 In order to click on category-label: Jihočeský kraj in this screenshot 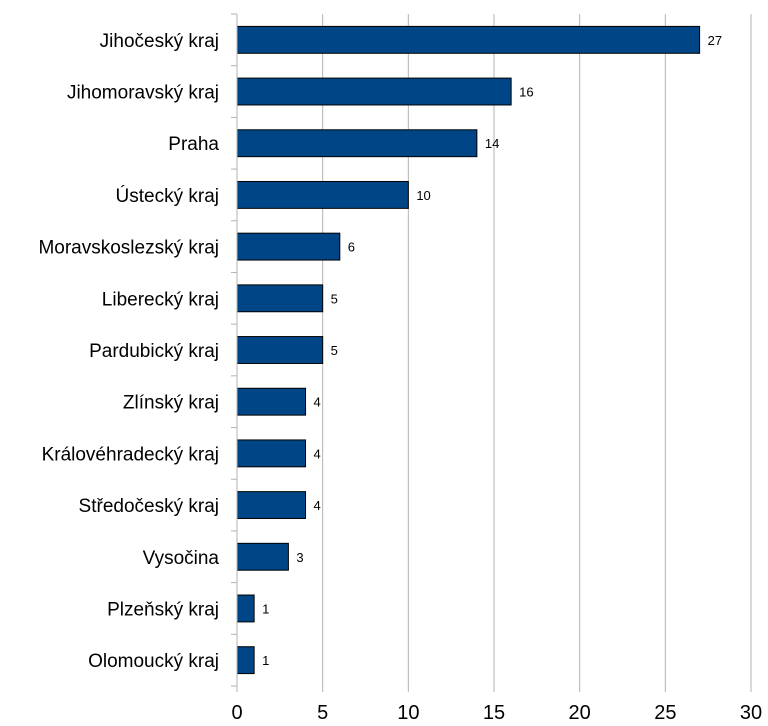, I will do `click(159, 41)`.